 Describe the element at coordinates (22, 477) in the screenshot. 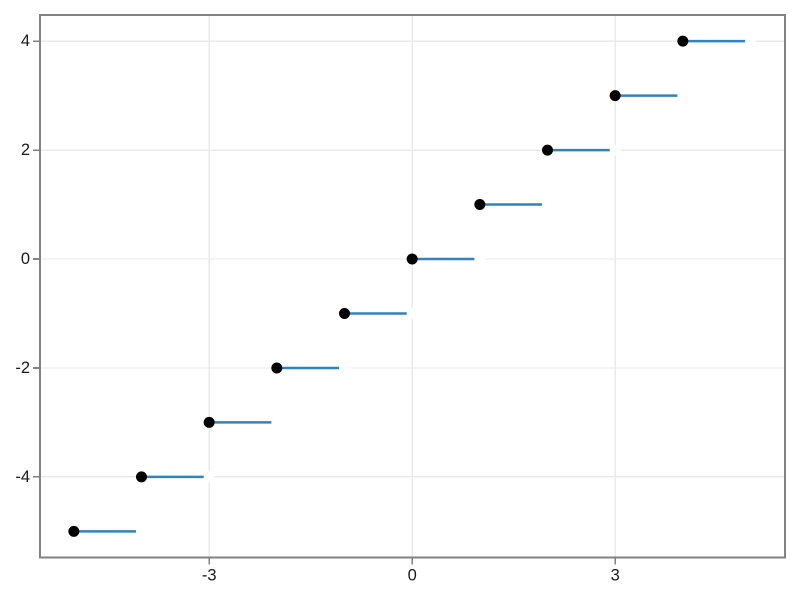

I see `y-tick-label: -4` at that location.